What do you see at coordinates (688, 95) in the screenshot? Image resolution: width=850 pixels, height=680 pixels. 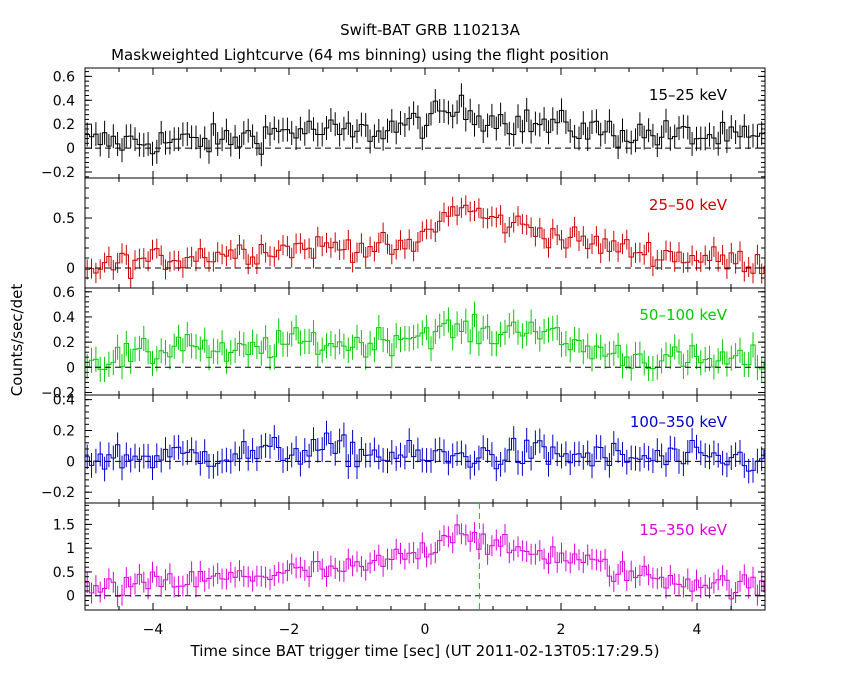 I see `band-label: 15–25 keV` at bounding box center [688, 95].